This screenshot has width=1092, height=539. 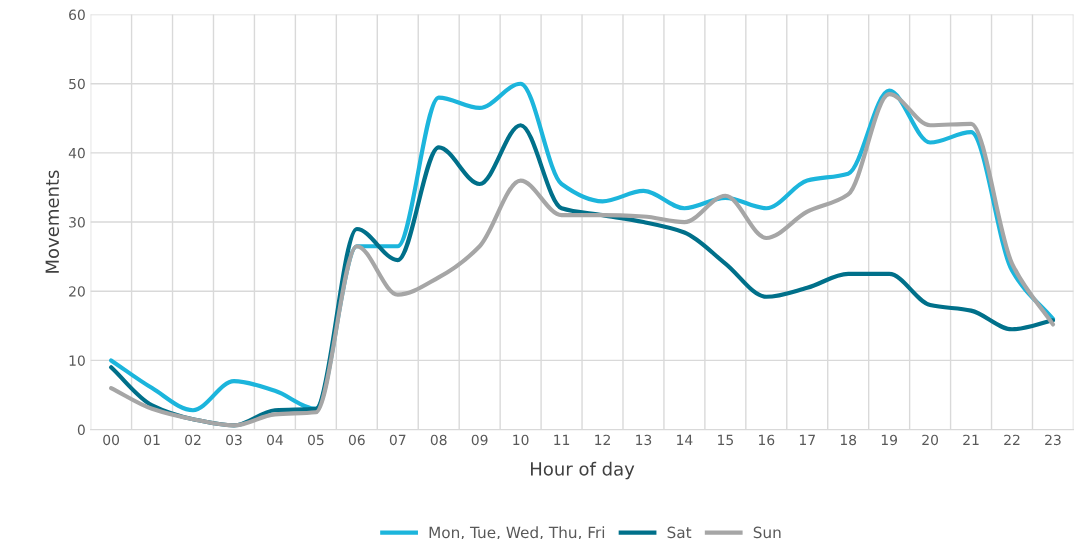 I want to click on x-tick-label: 13, so click(x=644, y=440).